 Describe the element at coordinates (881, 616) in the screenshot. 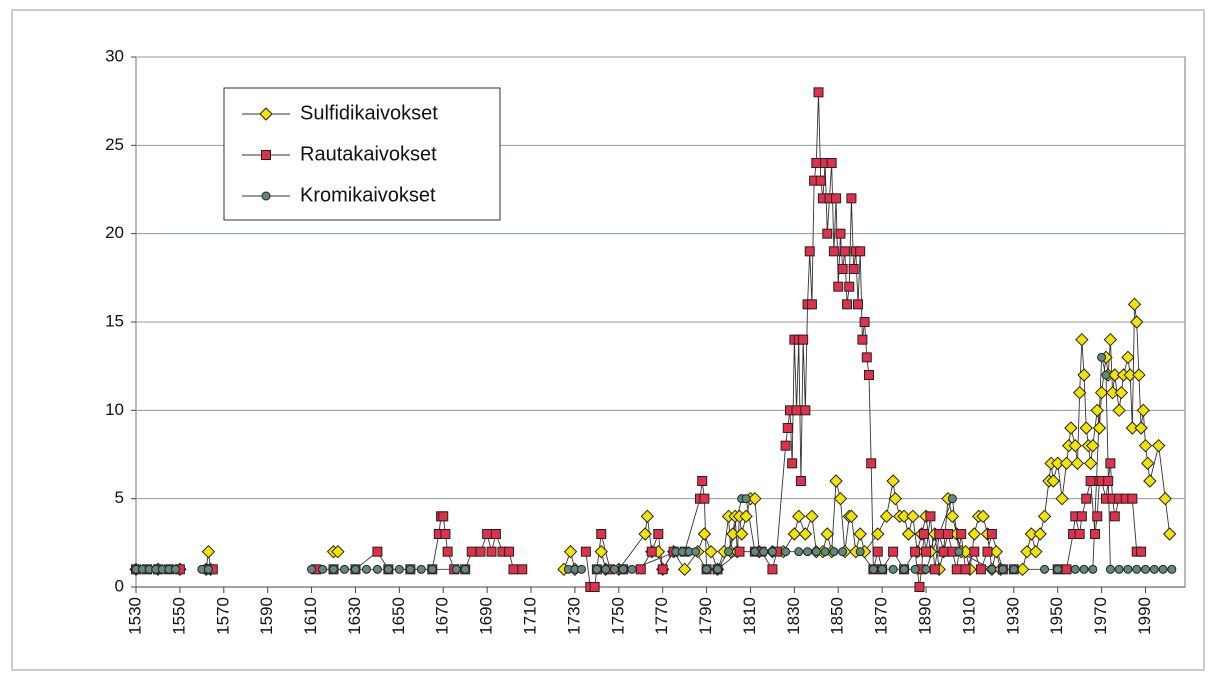

I see `x-tick-label: 1870` at that location.